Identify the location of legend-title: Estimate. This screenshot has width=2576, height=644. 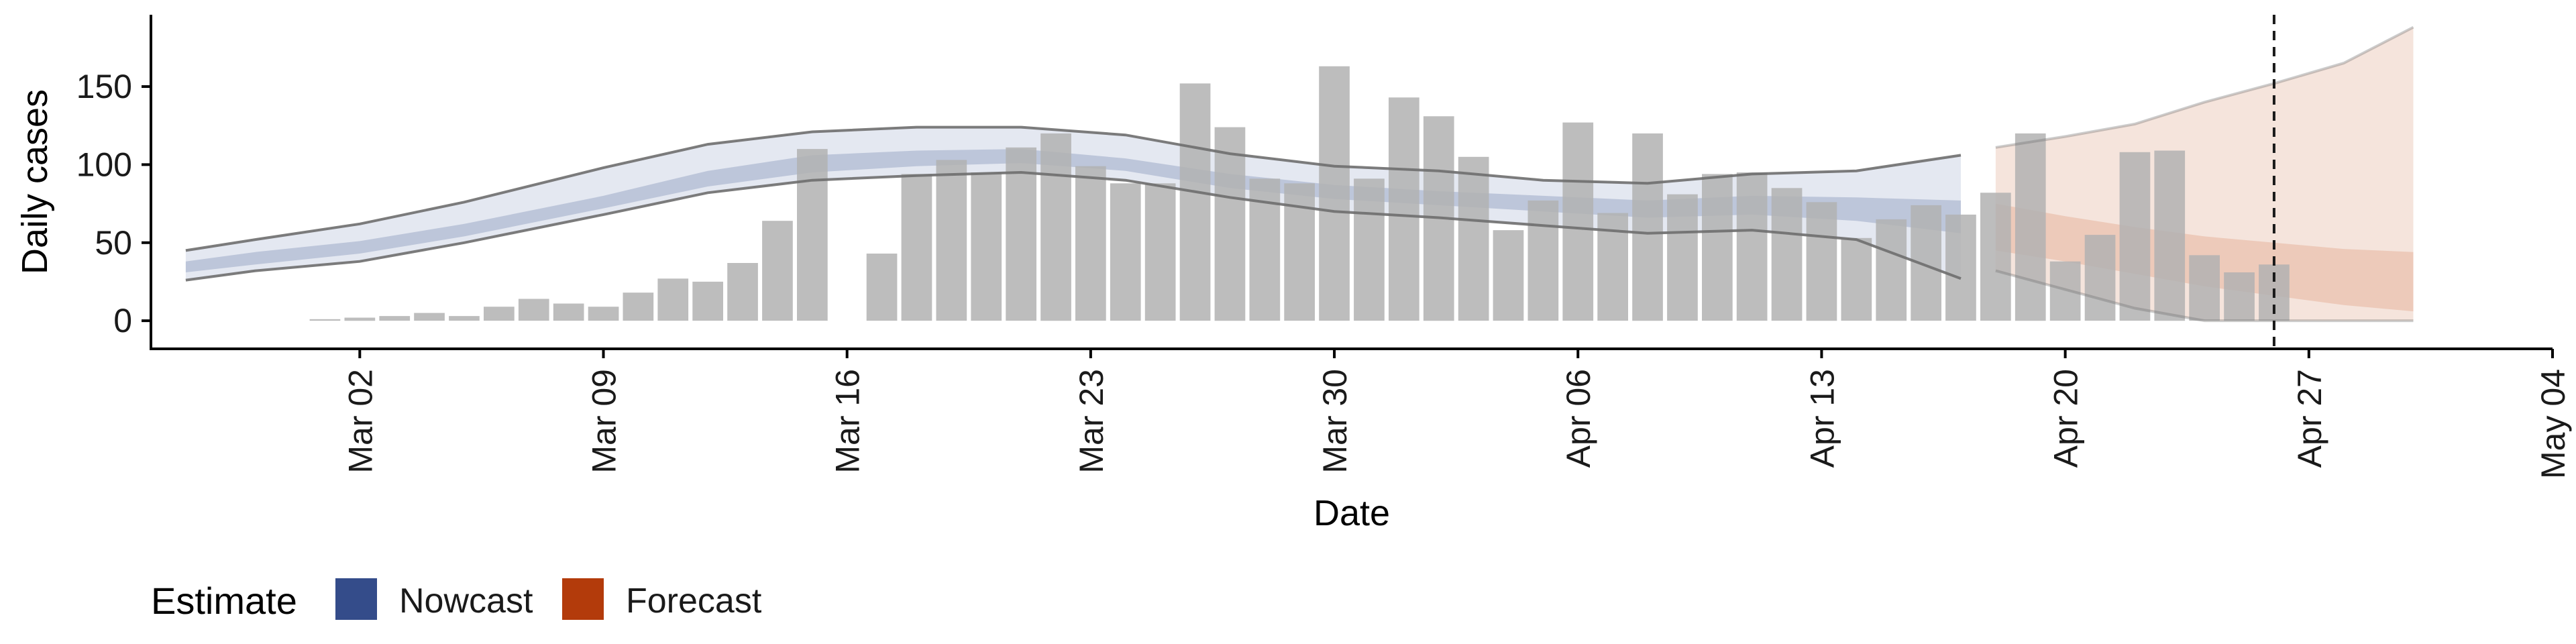
(224, 601).